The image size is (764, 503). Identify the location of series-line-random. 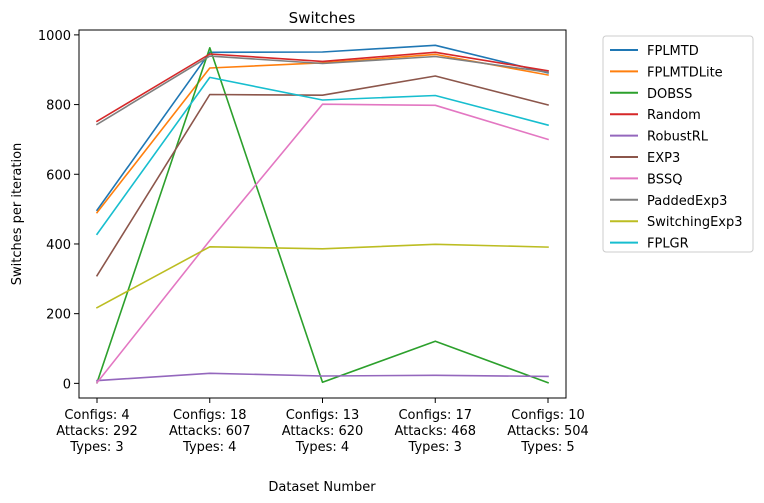
(322, 87).